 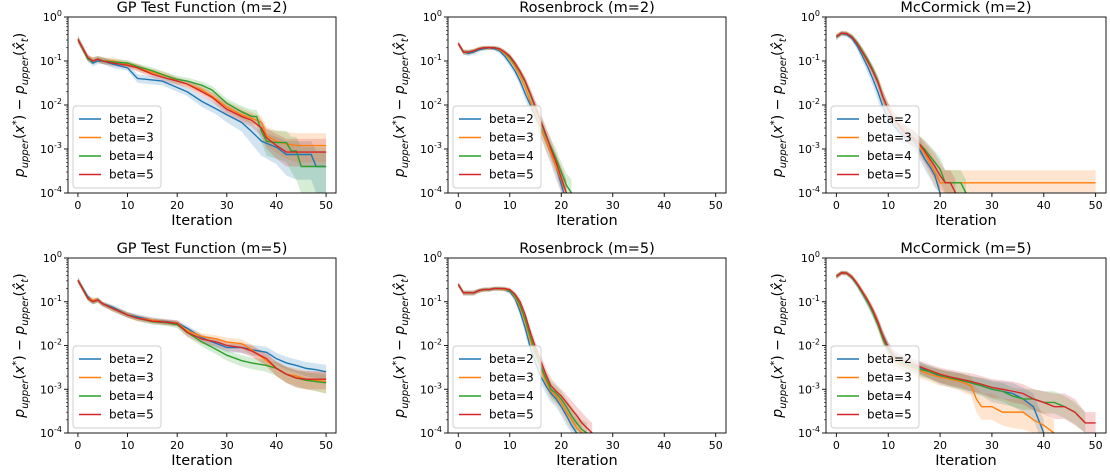 What do you see at coordinates (202, 8) in the screenshot?
I see `subplot-title: GP Test Function (m=2)` at bounding box center [202, 8].